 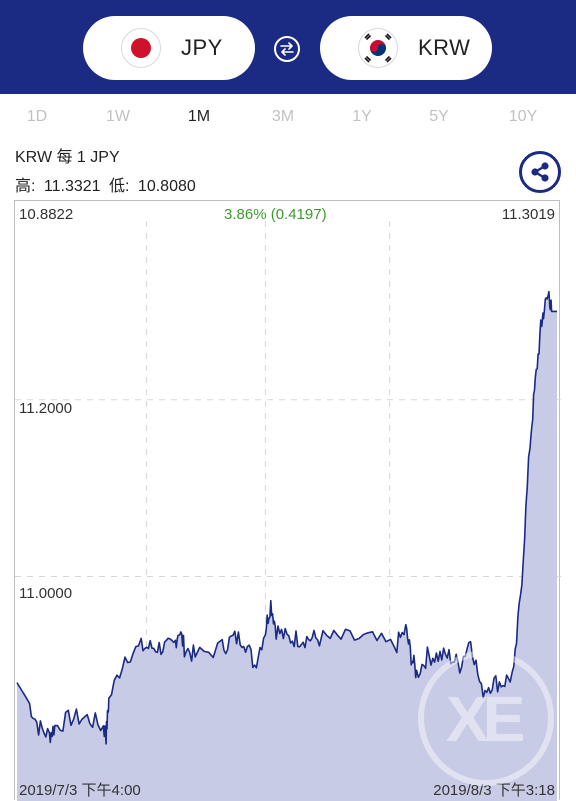 What do you see at coordinates (528, 214) in the screenshot?
I see `end-value-label: 11.3019` at bounding box center [528, 214].